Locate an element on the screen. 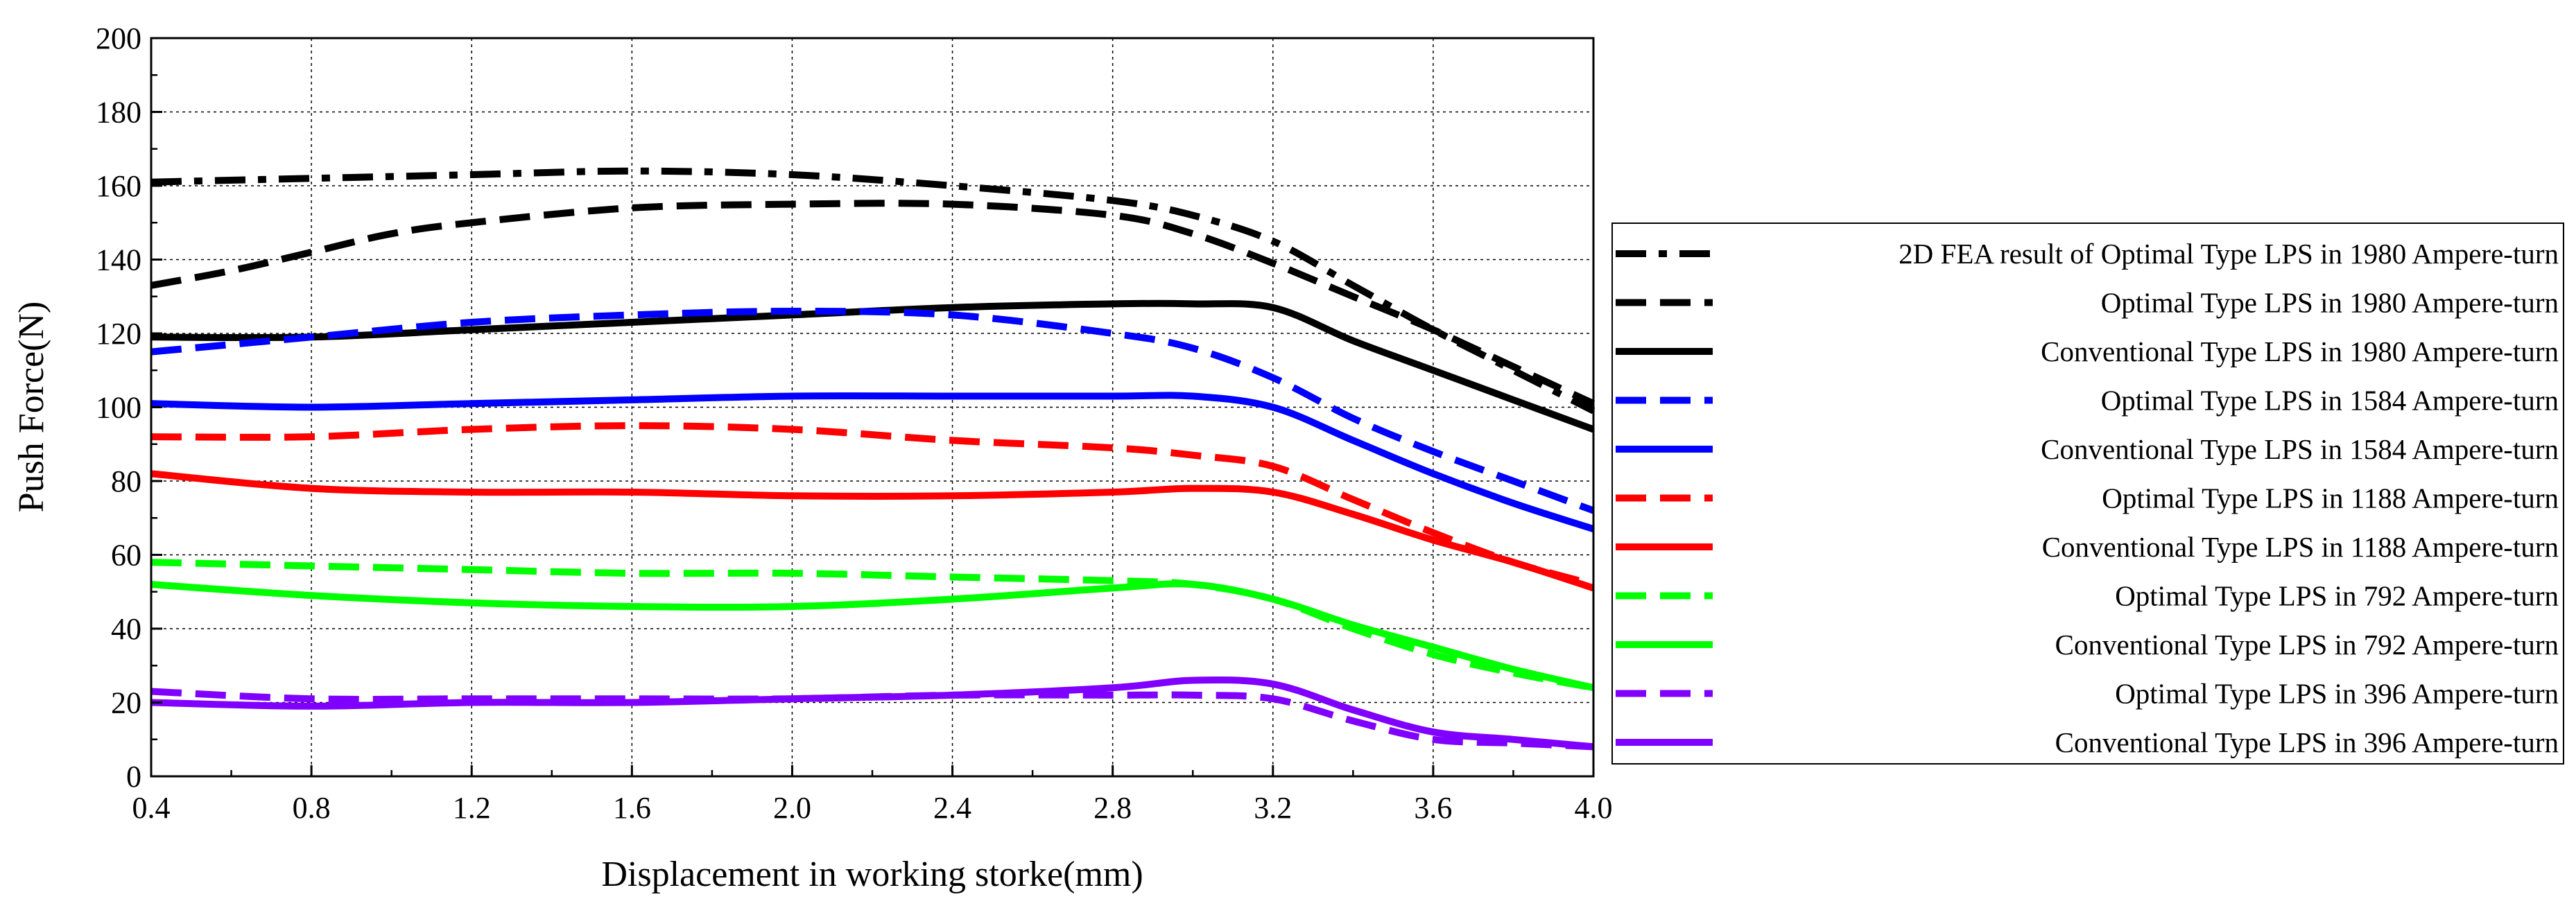 This screenshot has height=908, width=2576. y-axis-title: Push Force(N) is located at coordinates (31, 407).